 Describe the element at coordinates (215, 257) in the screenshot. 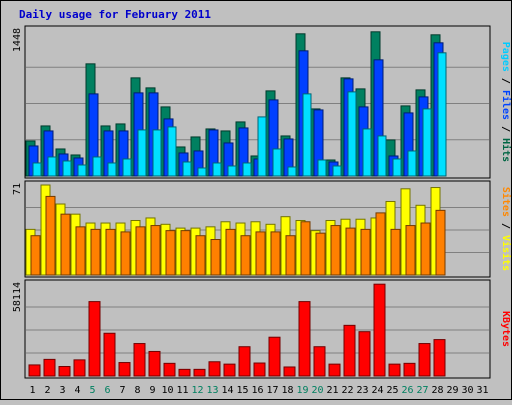

I see `bar-visits-sites-13: Sites 13: 28` at that location.